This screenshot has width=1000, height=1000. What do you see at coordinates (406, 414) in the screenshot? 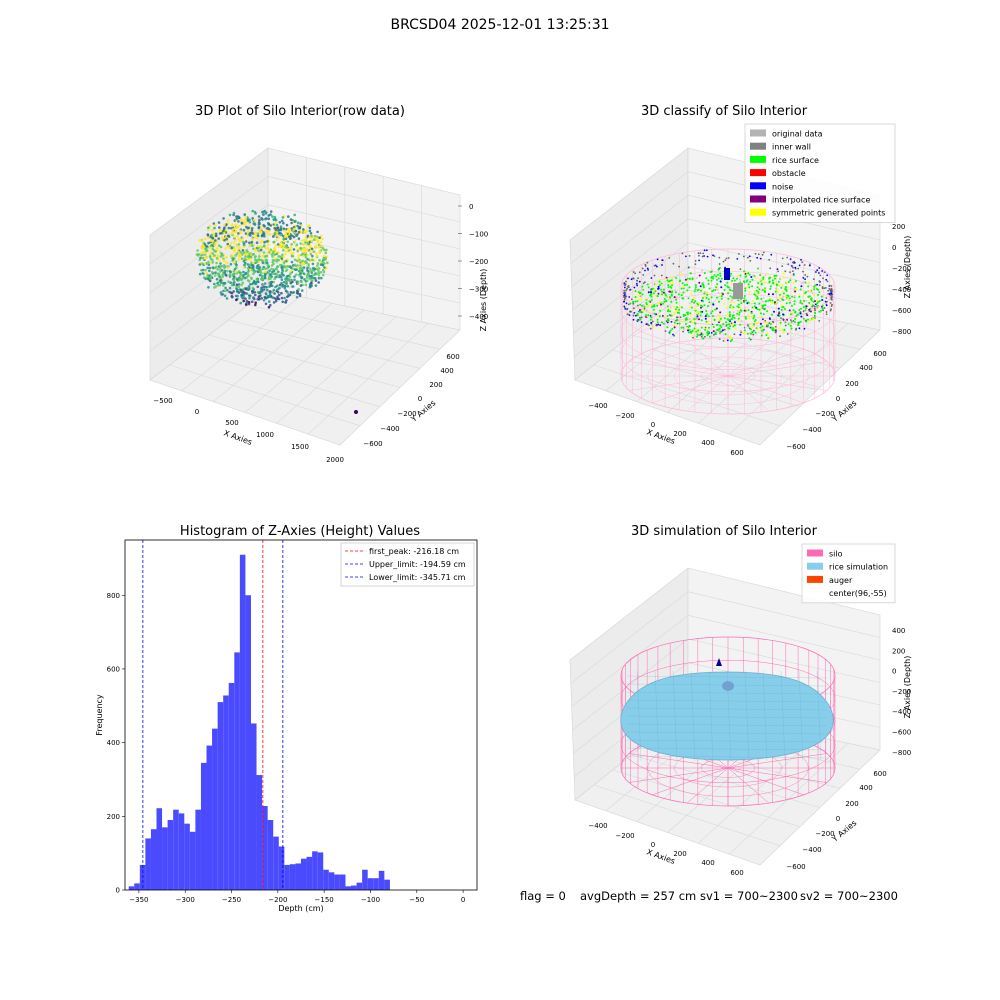
I see `y-tick-label: −200` at bounding box center [406, 414].